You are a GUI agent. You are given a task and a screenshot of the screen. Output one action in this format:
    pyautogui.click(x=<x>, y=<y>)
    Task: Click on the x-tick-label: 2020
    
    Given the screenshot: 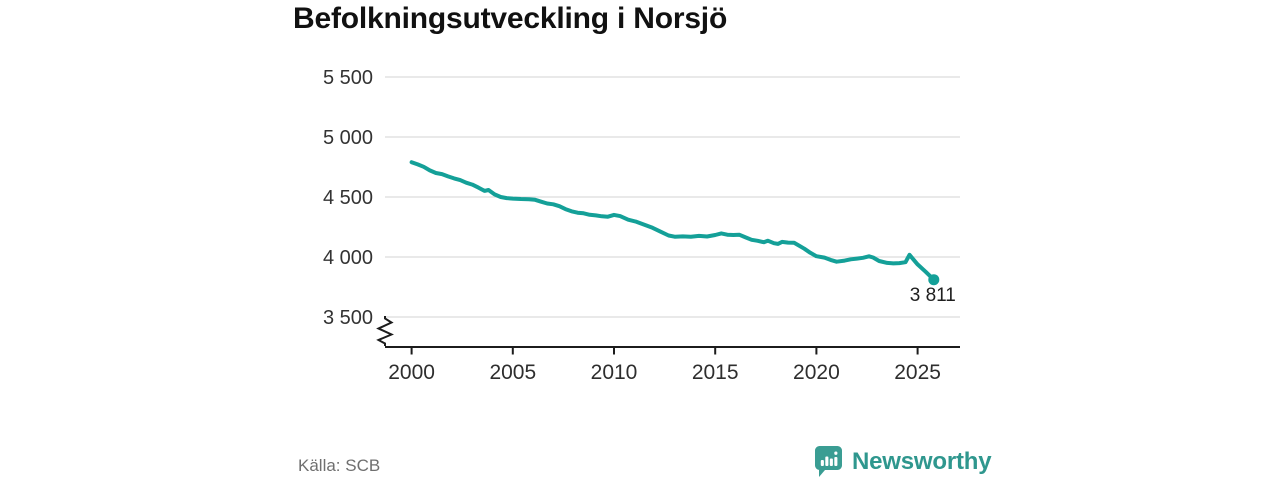 What is the action you would take?
    pyautogui.click(x=816, y=372)
    